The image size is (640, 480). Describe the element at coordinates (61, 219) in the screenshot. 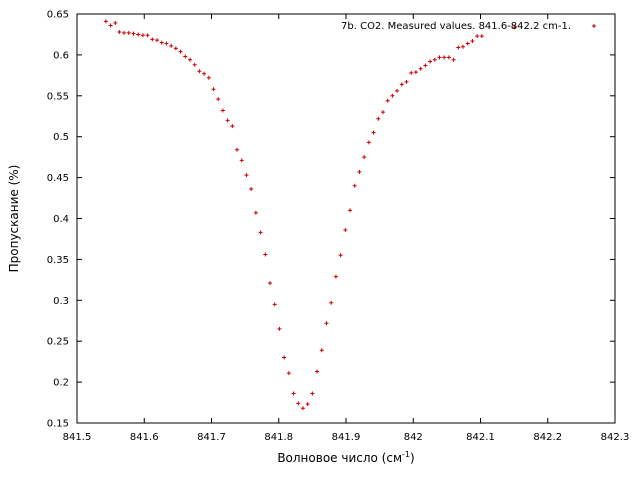

I see `y-tick-label: 0.4` at that location.